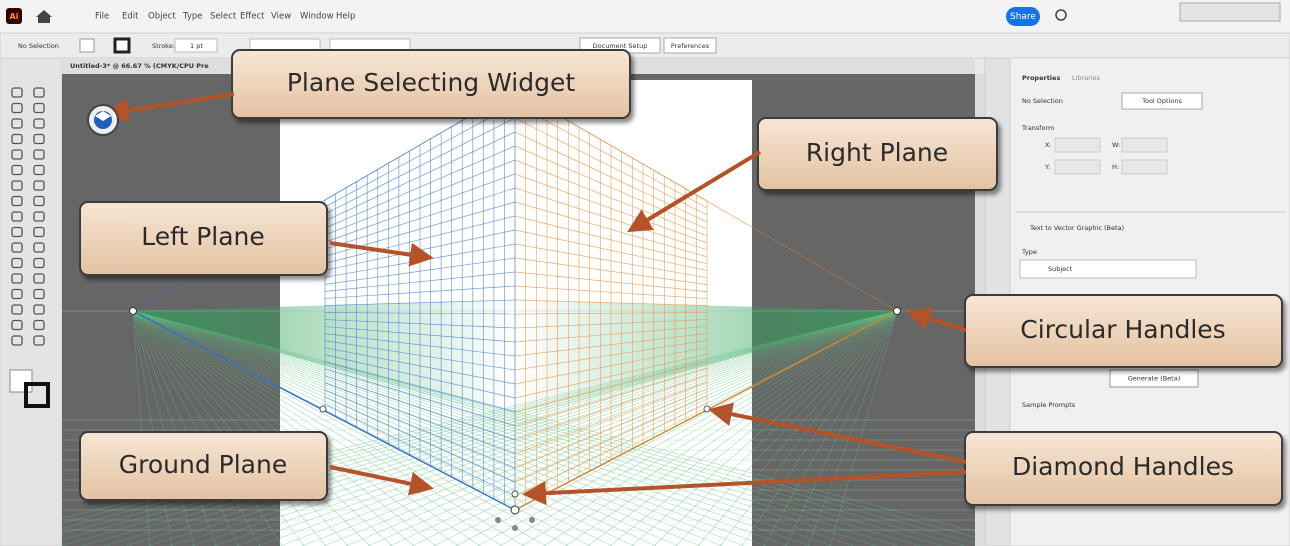 The width and height of the screenshot is (1290, 546). I want to click on stroke-color, so click(37, 395).